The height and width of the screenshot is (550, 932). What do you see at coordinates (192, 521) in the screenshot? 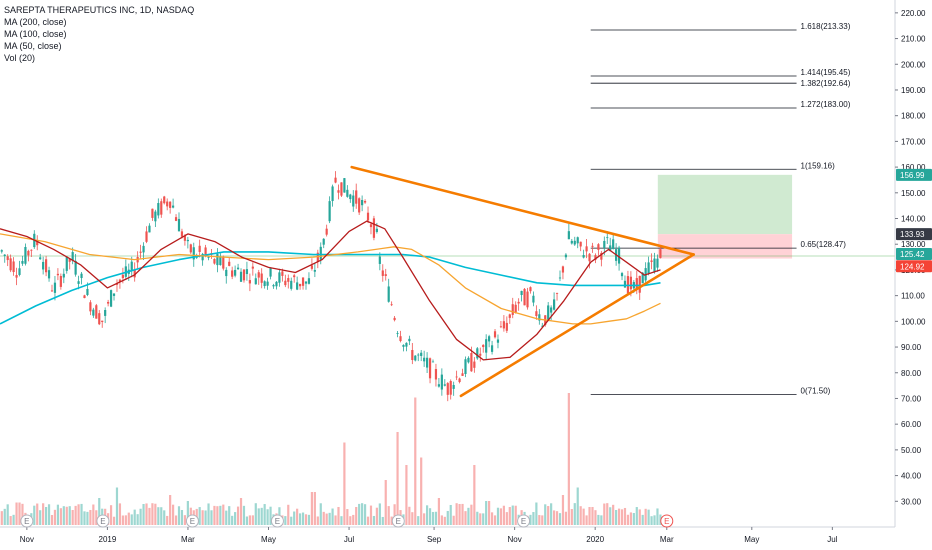
I see `earnings-icon` at bounding box center [192, 521].